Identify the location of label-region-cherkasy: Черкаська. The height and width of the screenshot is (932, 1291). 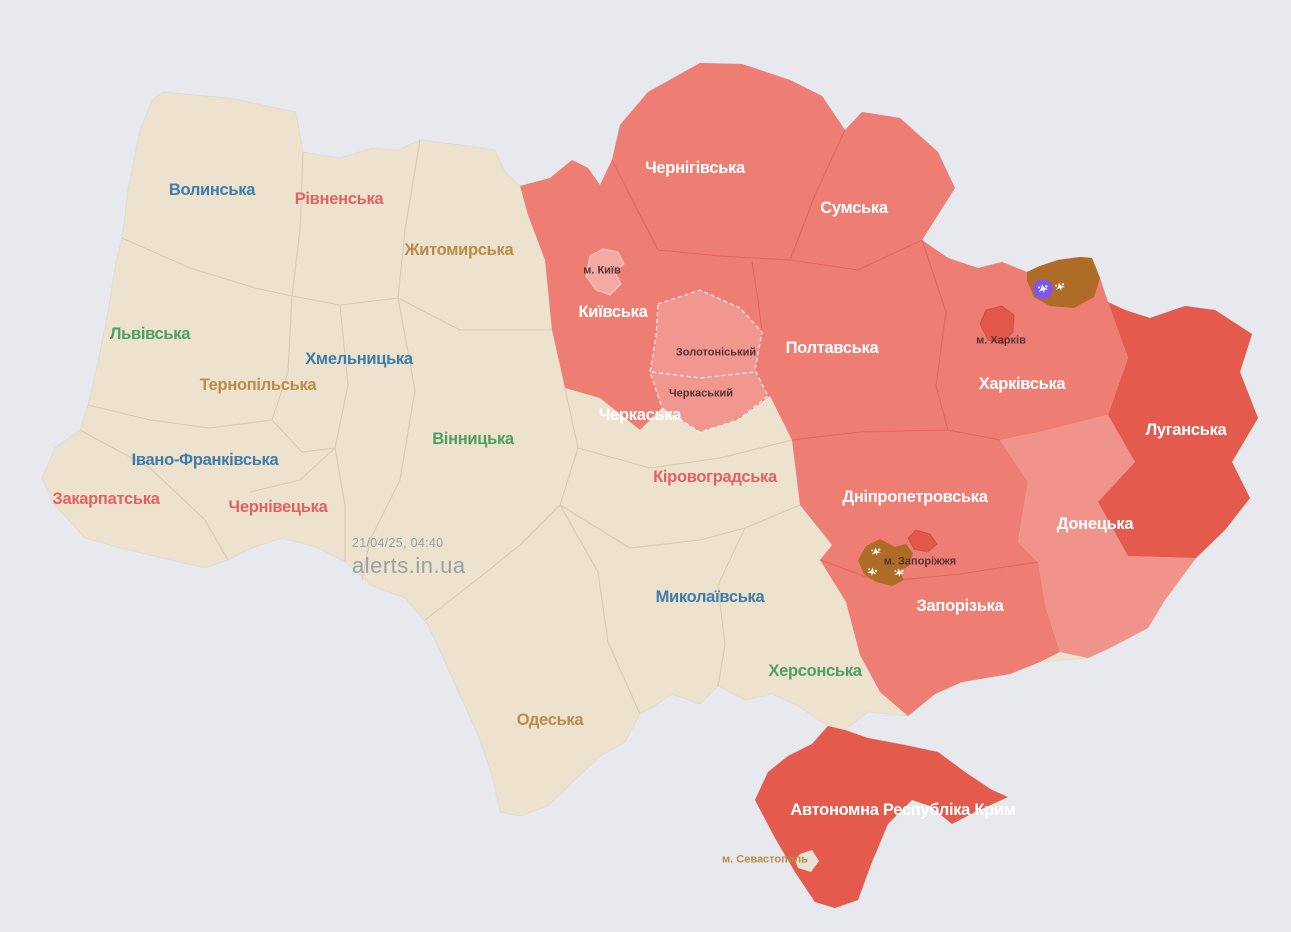
(640, 414).